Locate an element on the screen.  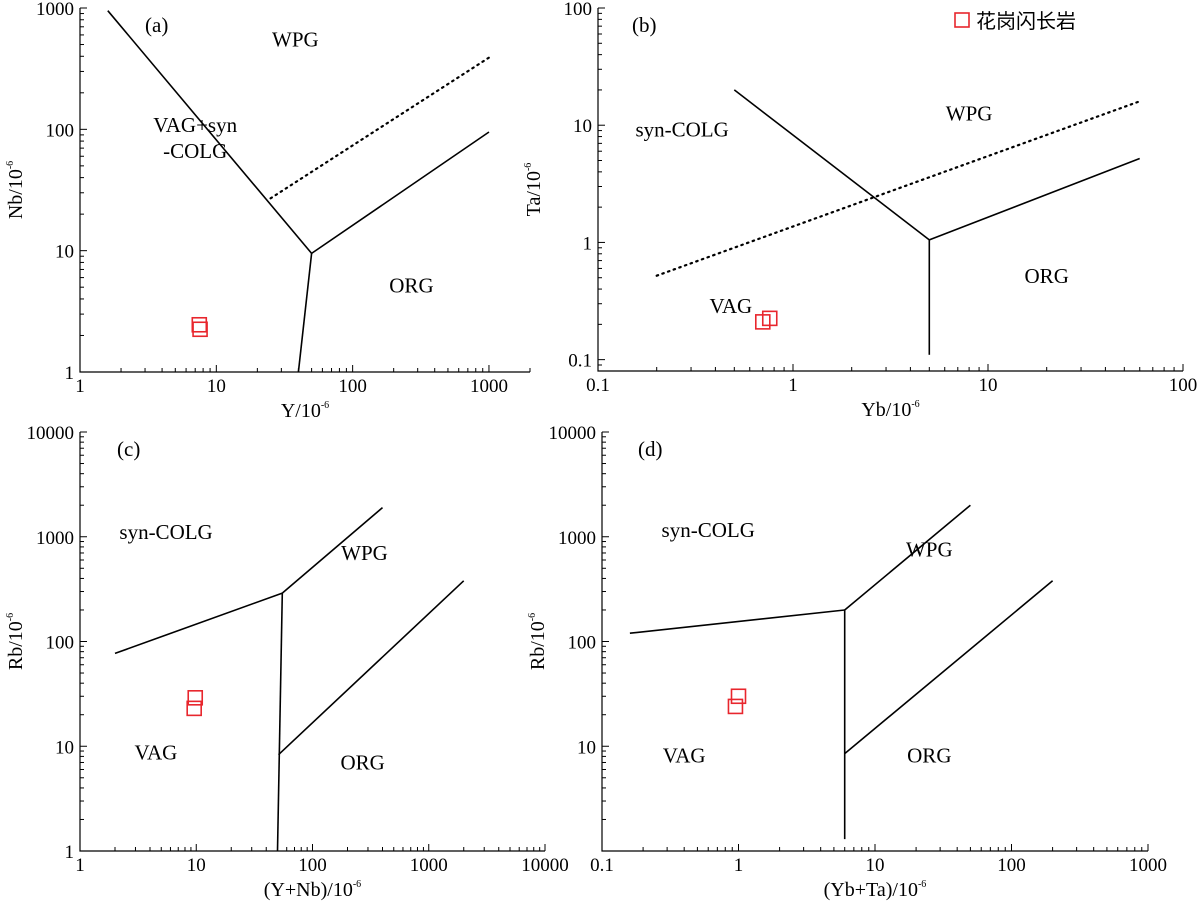
panel-label: (d) is located at coordinates (650, 449).